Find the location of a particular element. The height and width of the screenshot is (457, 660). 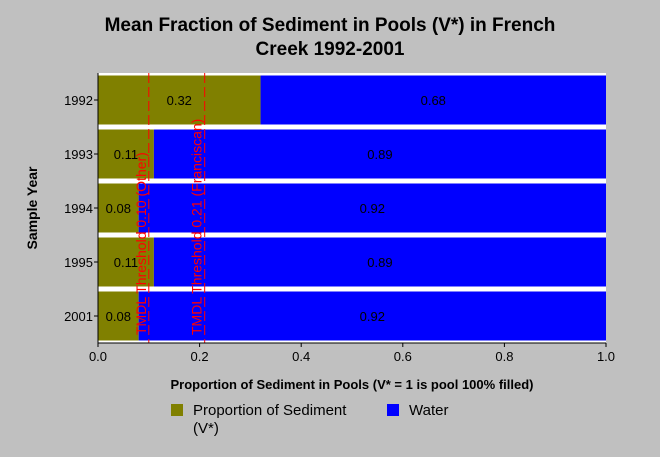

data-label-sediment-1993: 0.11 is located at coordinates (126, 154).